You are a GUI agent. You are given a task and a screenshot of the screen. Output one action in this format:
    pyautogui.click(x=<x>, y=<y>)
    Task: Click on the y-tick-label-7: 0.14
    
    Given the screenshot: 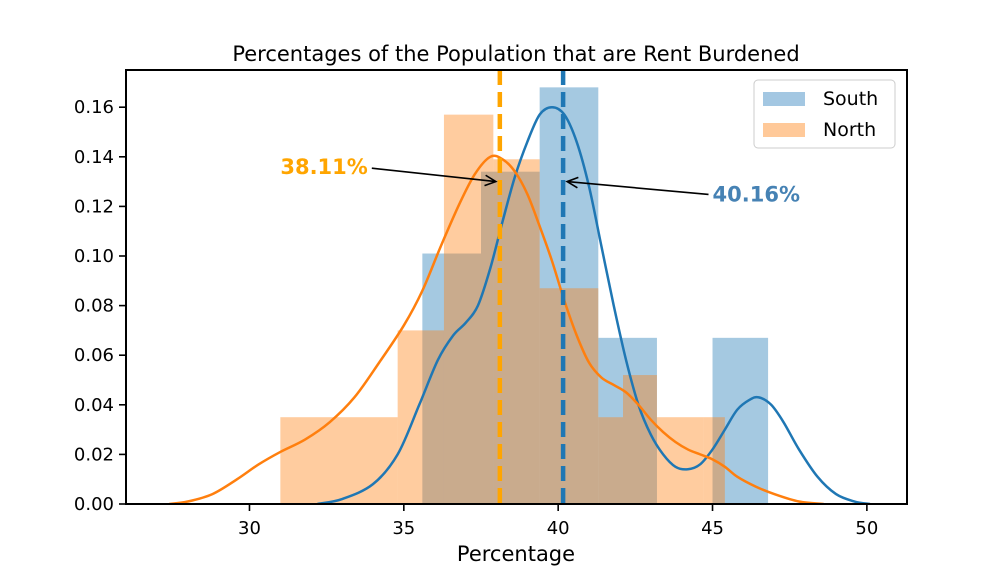 What is the action you would take?
    pyautogui.click(x=94, y=157)
    